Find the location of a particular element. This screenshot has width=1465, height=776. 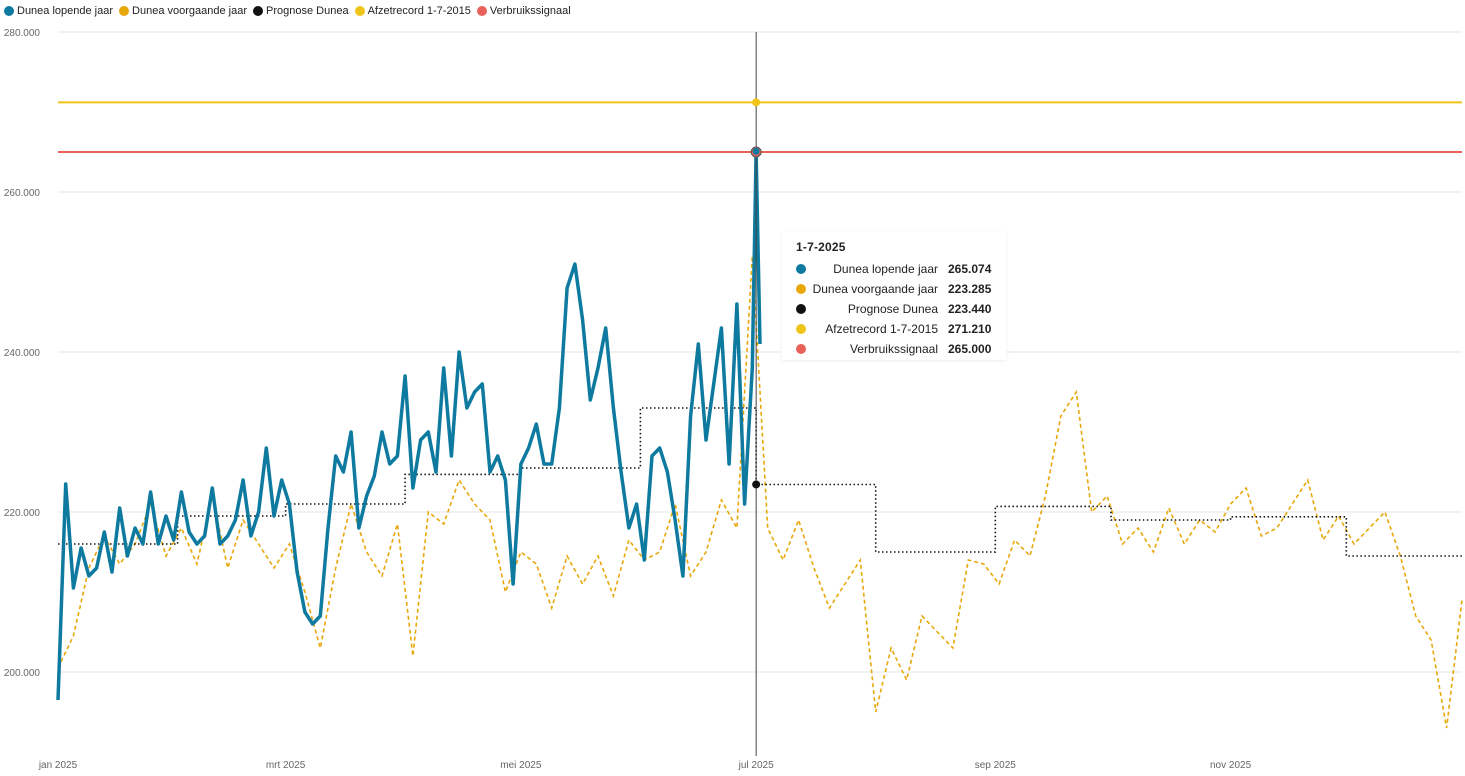

x-tick-label: jul 2025 is located at coordinates (756, 765).